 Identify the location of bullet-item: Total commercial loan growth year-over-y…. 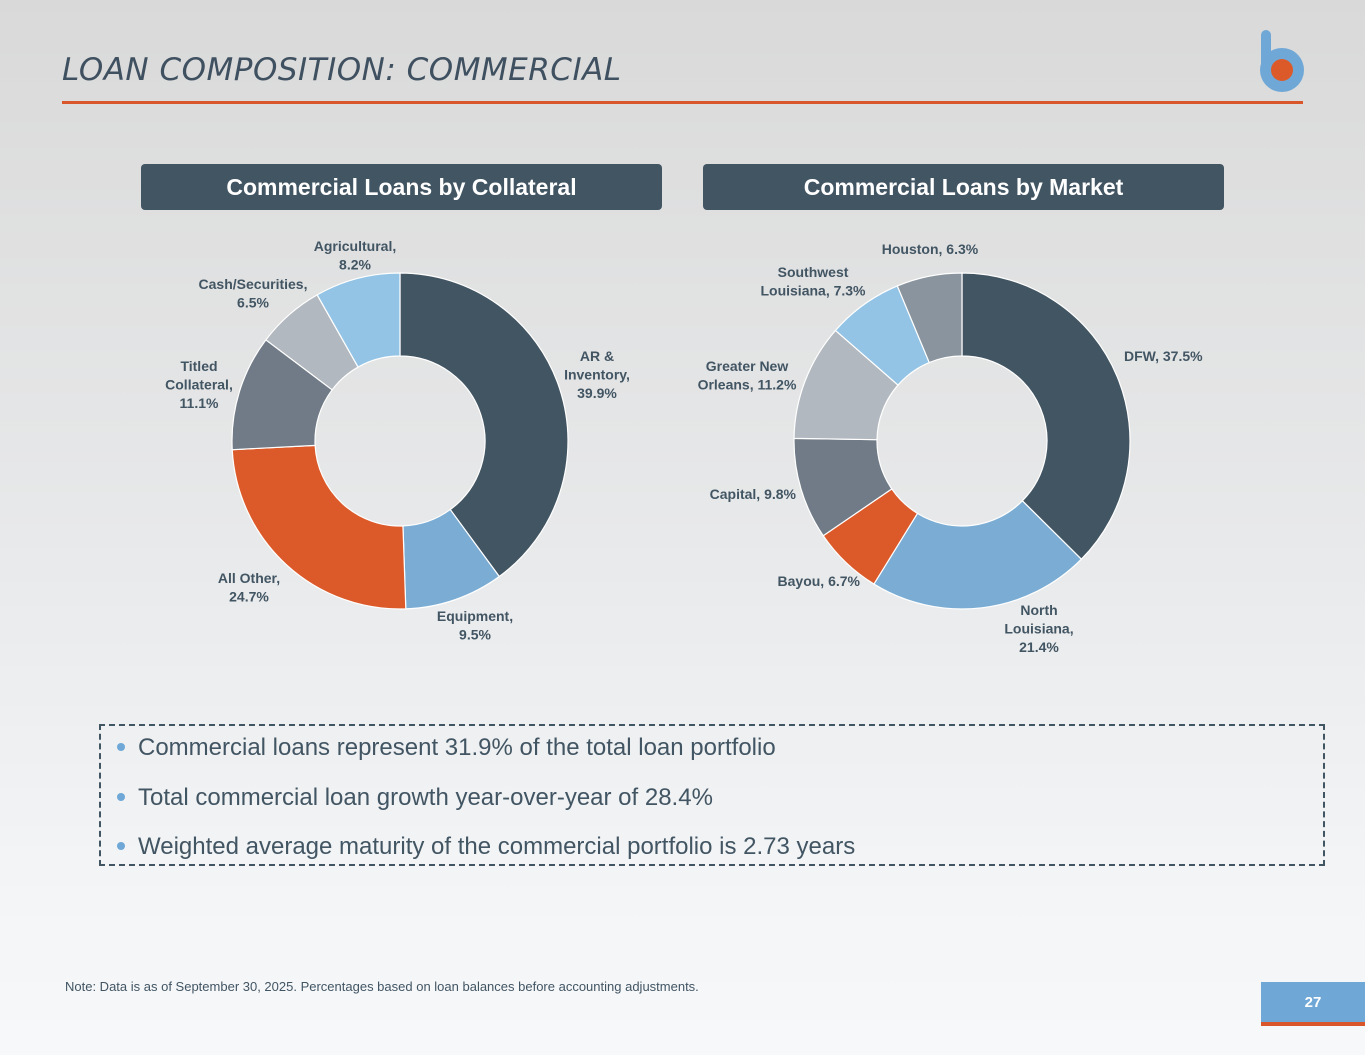
(485, 807).